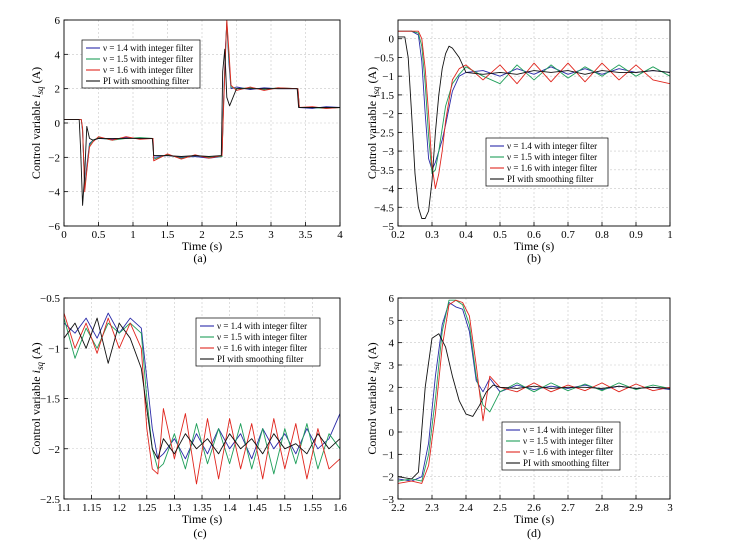  What do you see at coordinates (534, 508) in the screenshot?
I see `x-tick-label: 2.6` at bounding box center [534, 508].